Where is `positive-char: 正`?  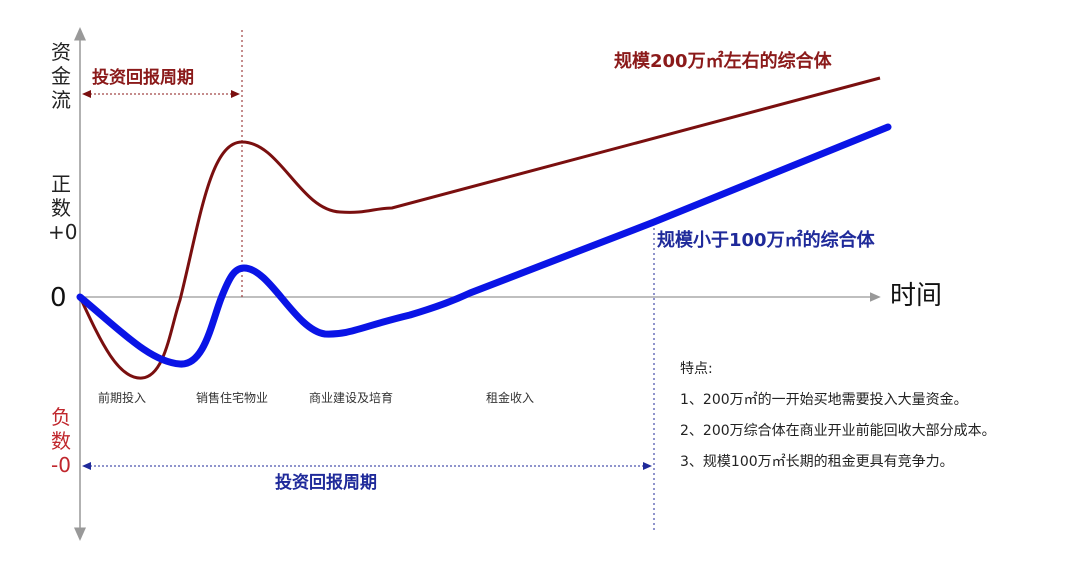
positive-char: 正 is located at coordinates (61, 184).